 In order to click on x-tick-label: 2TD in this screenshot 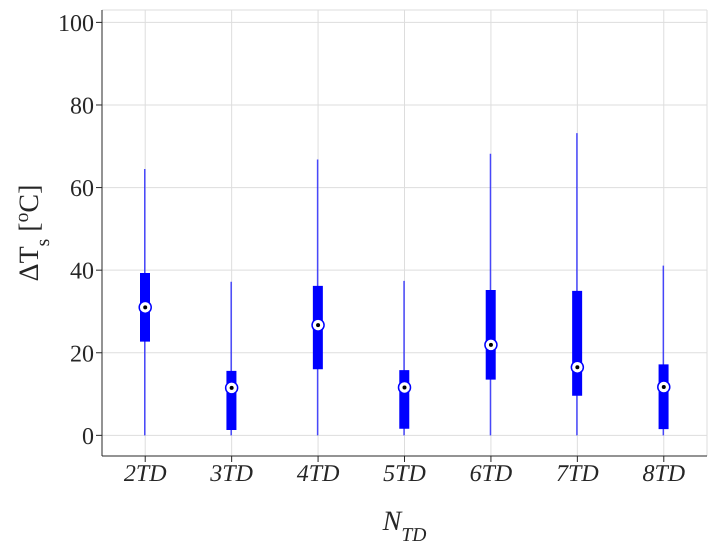, I will do `click(145, 474)`.